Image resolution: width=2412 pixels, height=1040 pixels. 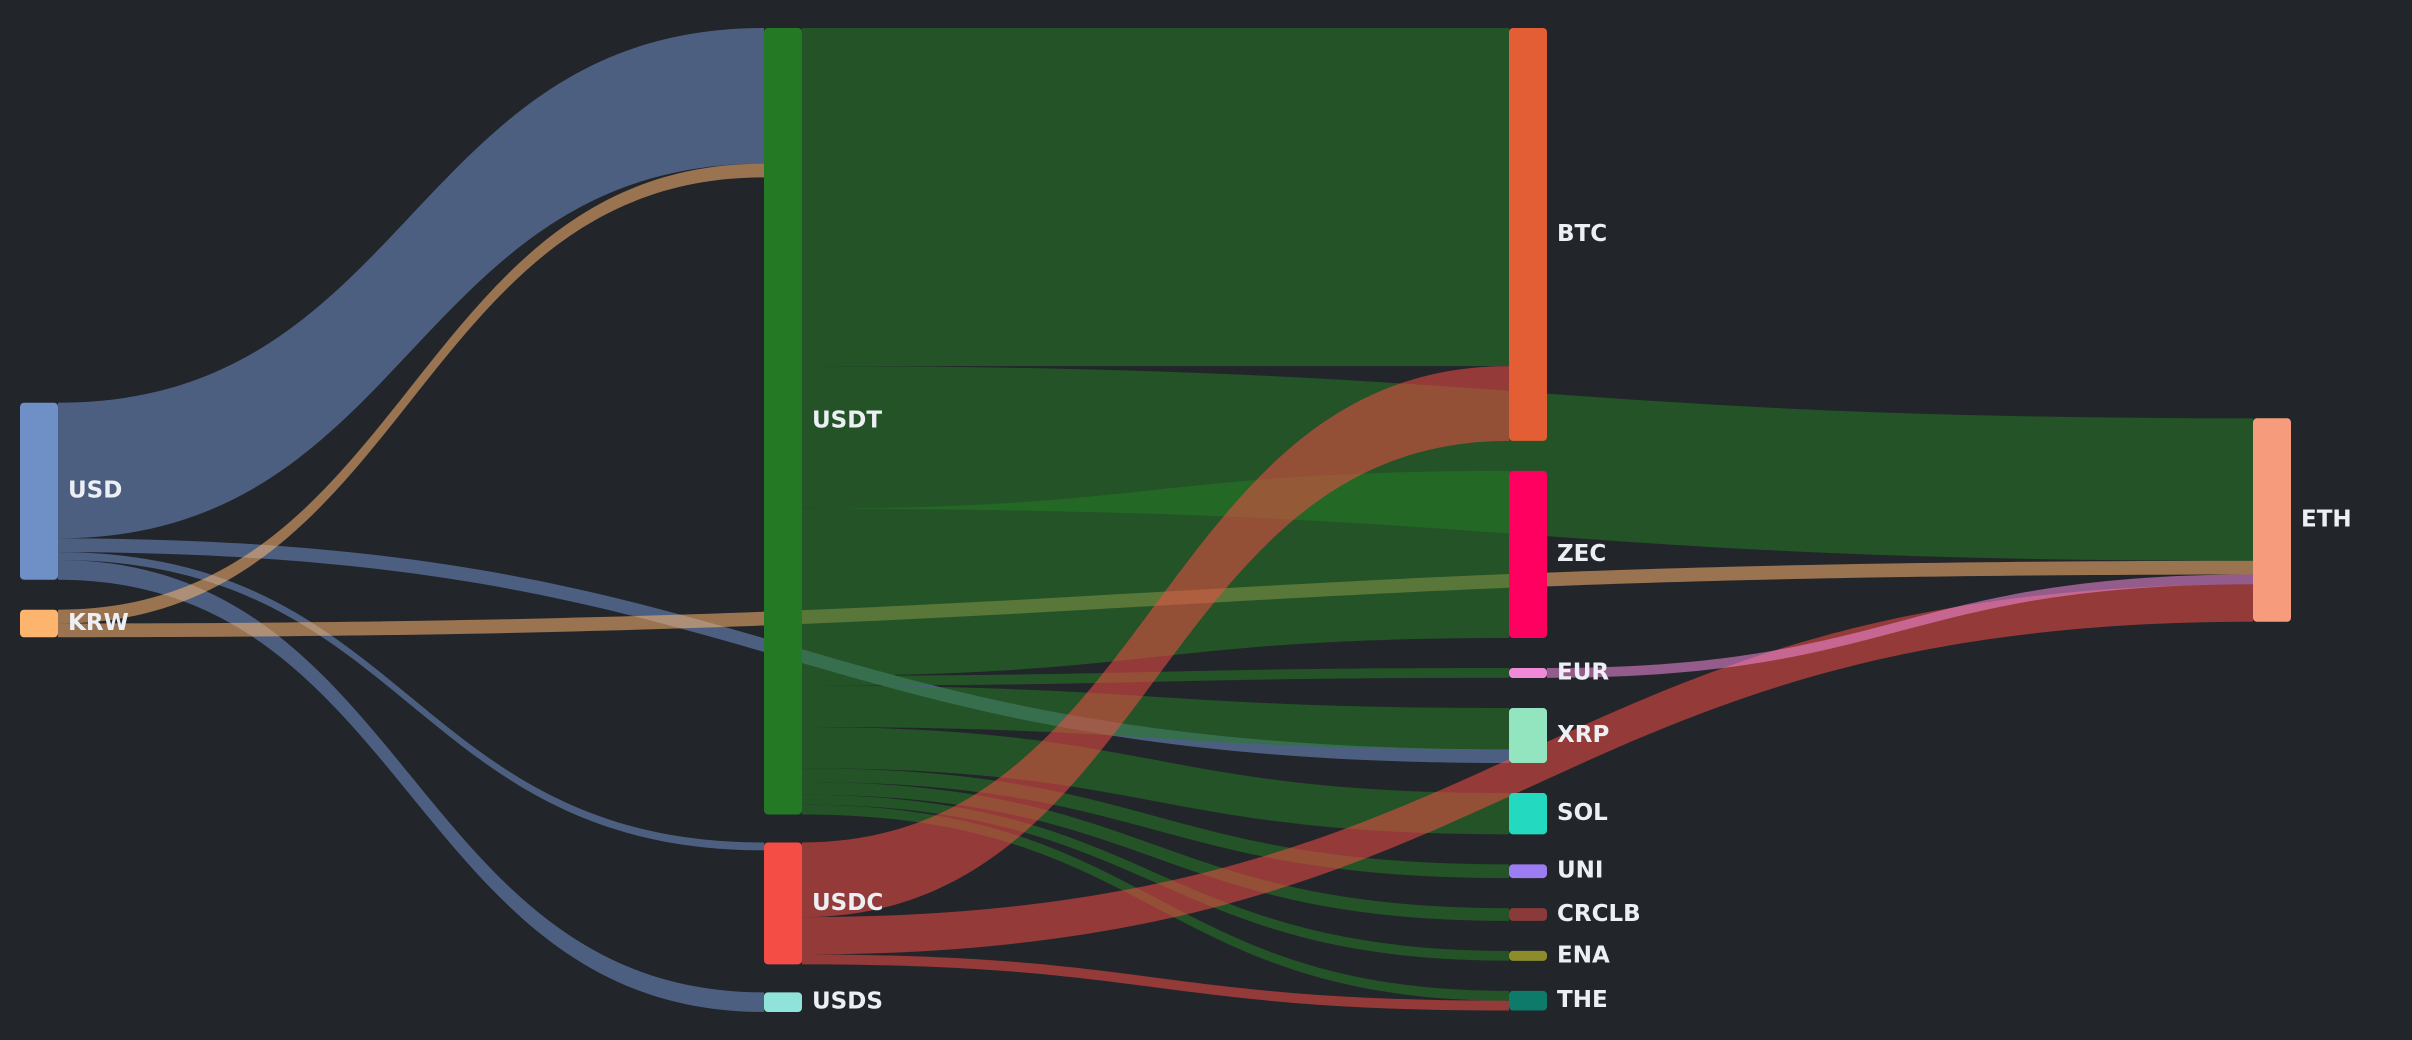 I want to click on node-label-eur: EUR, so click(x=1583, y=673).